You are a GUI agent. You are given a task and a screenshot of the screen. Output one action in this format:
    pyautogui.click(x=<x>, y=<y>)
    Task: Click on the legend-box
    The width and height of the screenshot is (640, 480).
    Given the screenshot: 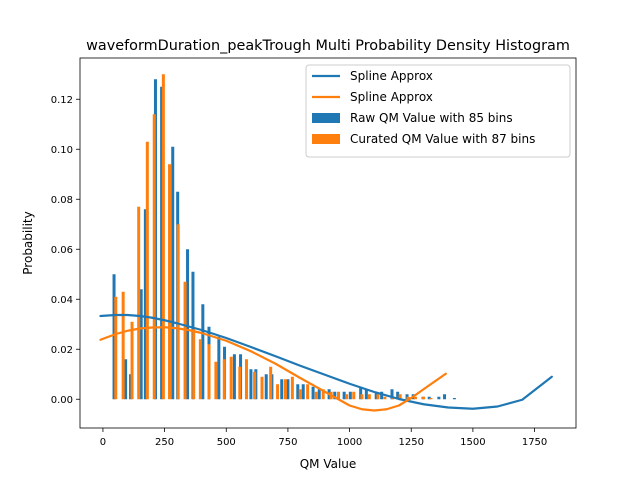 What is the action you would take?
    pyautogui.click(x=438, y=111)
    